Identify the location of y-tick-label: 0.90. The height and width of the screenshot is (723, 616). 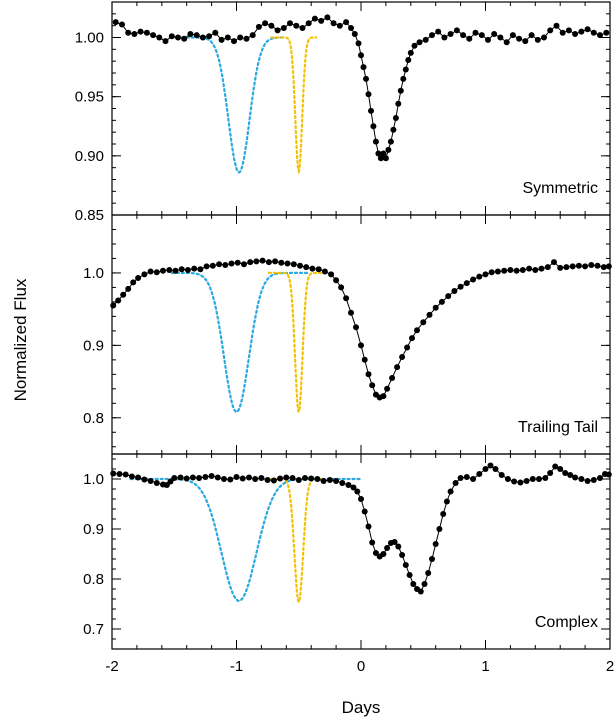
(89, 156).